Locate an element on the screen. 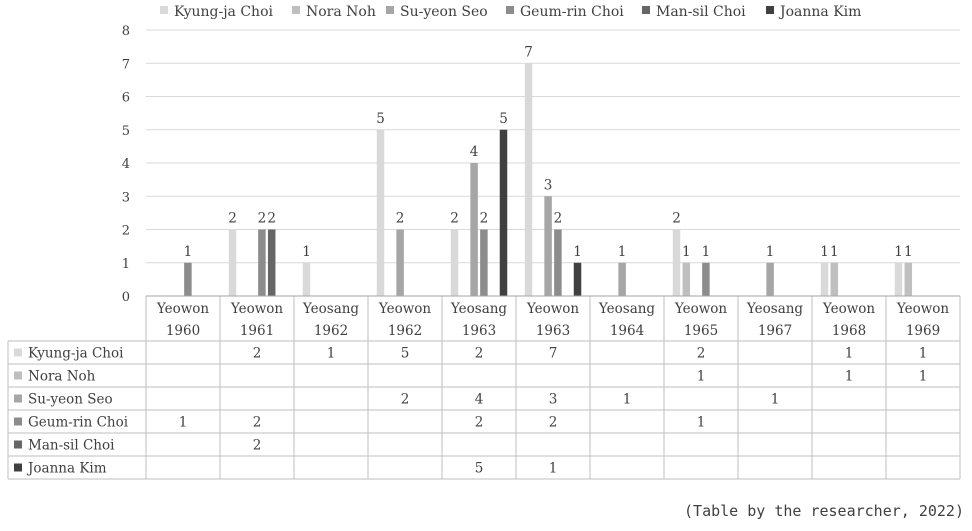 The image size is (972, 531). data-label: 3 is located at coordinates (548, 185).